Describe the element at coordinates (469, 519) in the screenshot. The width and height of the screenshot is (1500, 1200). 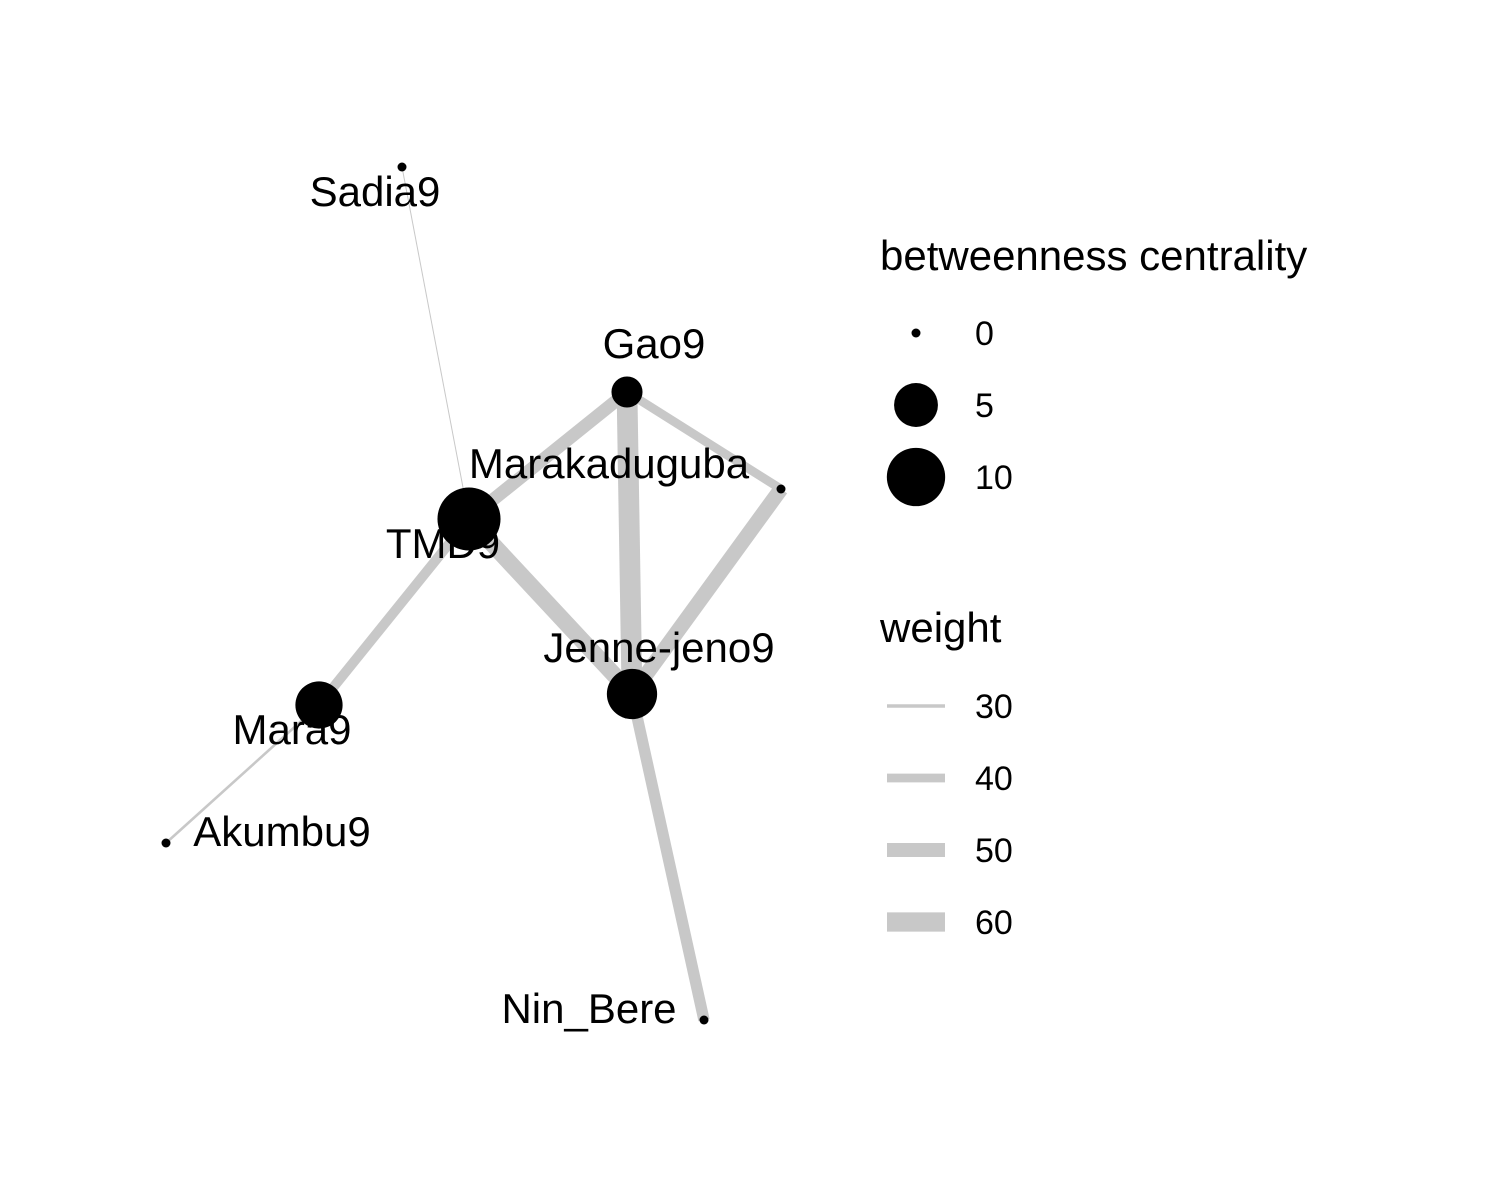
I see `node-tmd9` at that location.